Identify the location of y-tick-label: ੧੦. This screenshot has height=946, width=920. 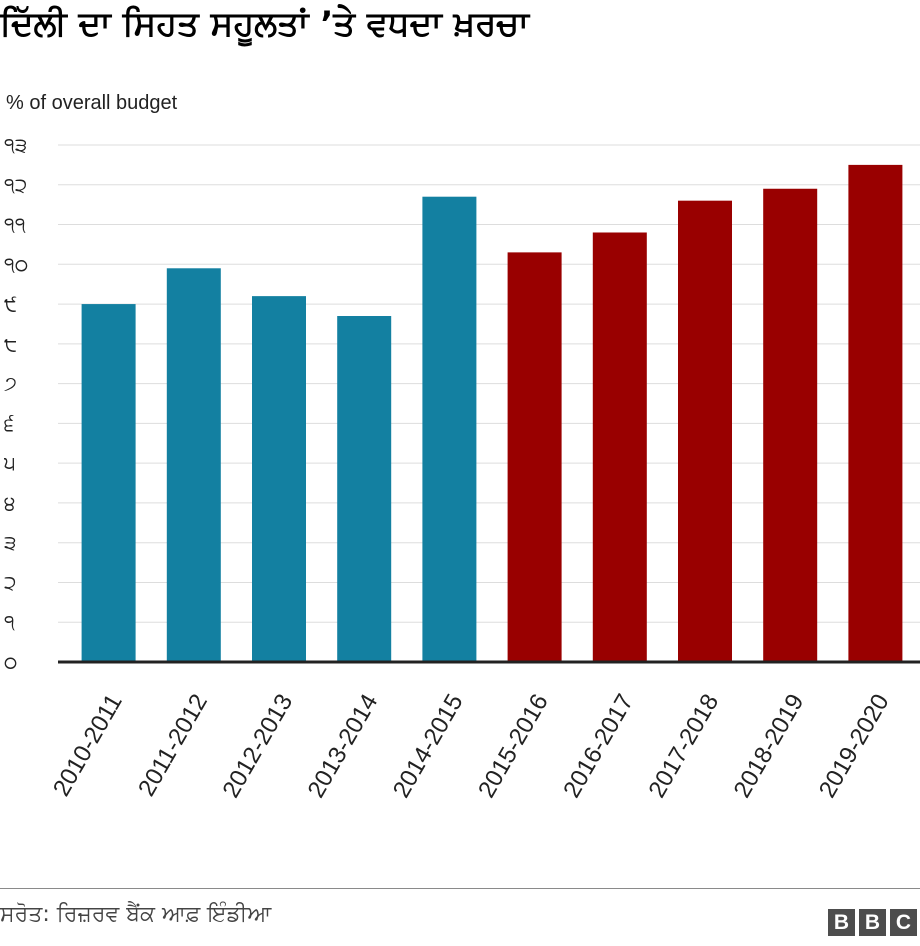
(16, 264).